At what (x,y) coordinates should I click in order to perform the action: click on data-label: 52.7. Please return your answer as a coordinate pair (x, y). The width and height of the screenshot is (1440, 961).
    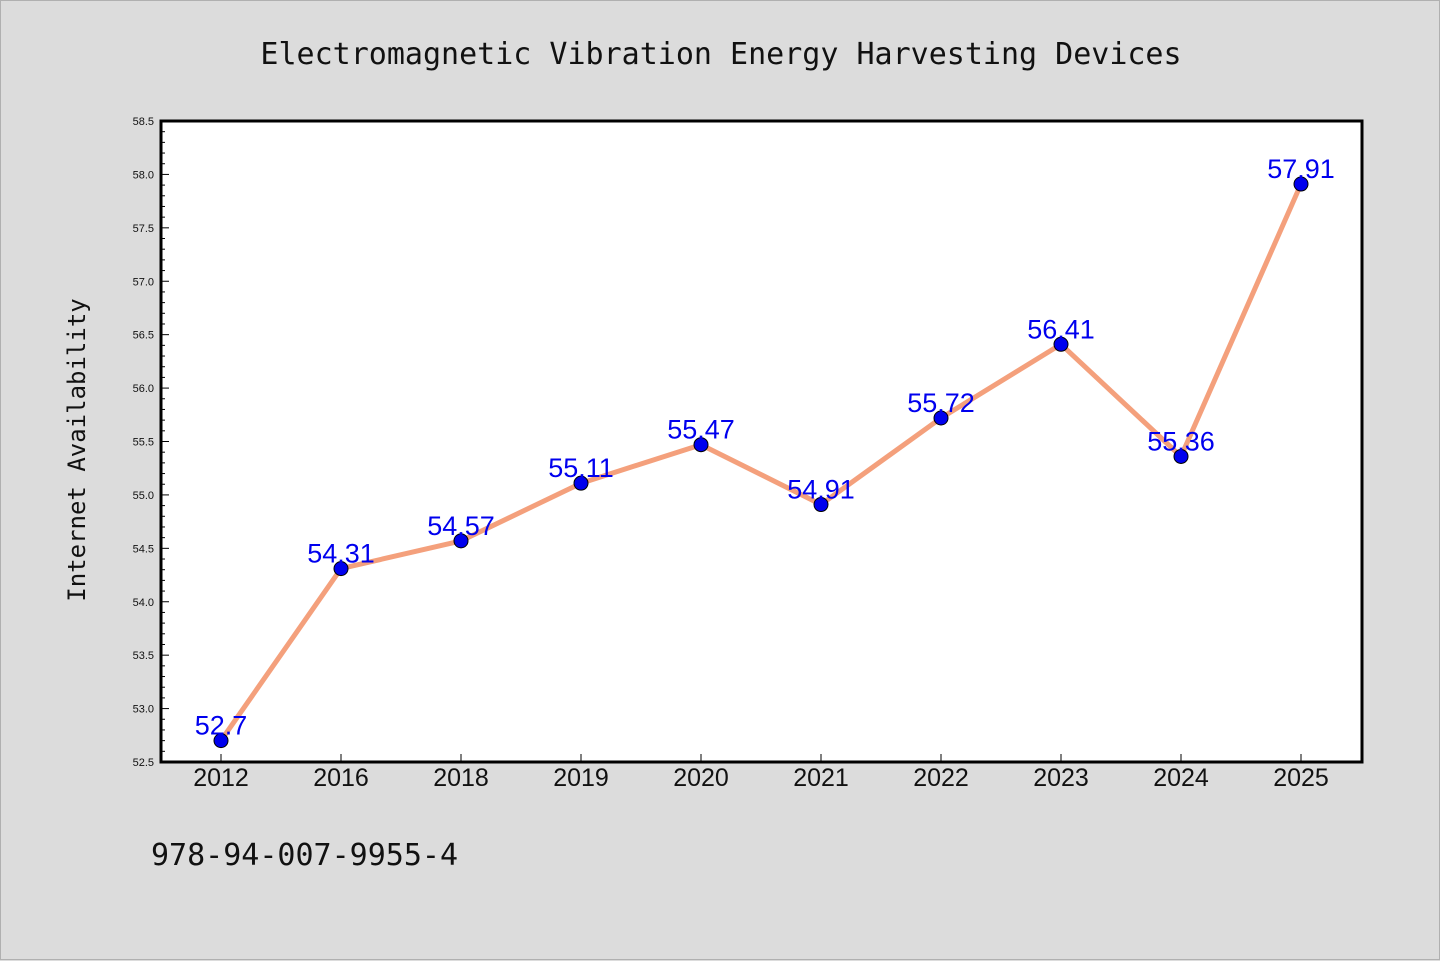
    Looking at the image, I should click on (221, 726).